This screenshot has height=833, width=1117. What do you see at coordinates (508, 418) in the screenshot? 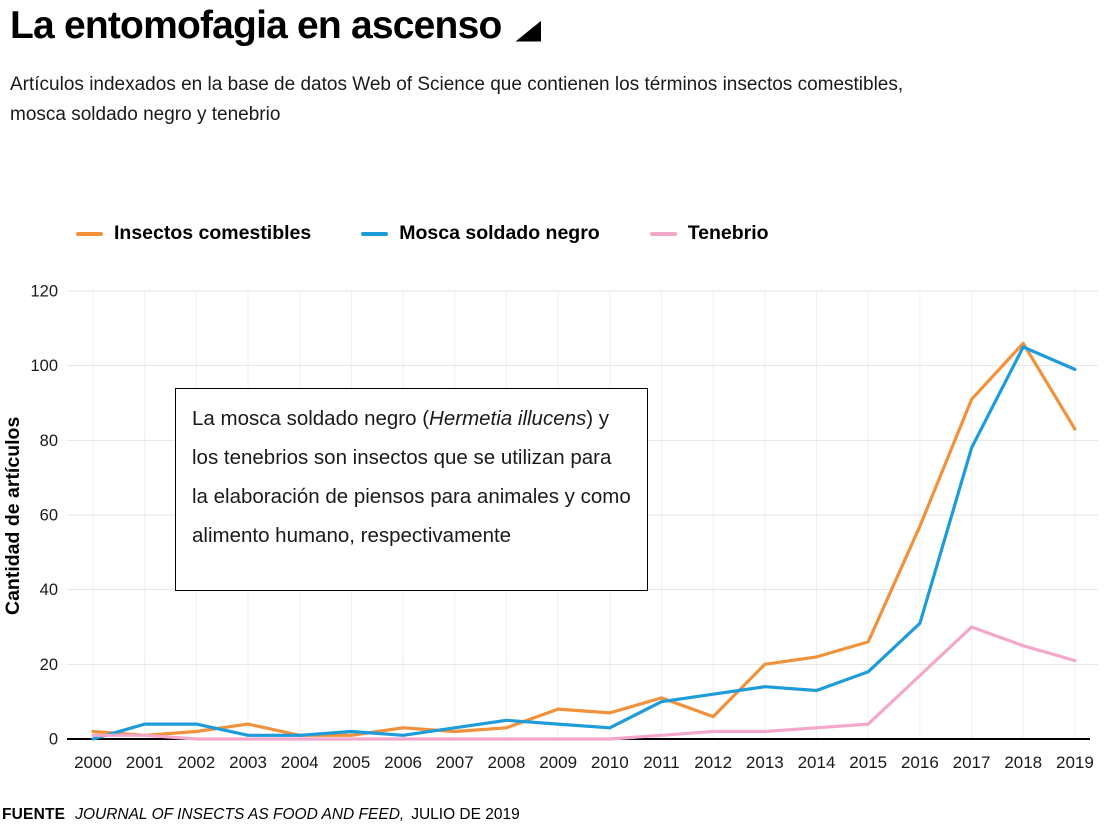
I see `annotation-species-italic: Hermetia illucens` at bounding box center [508, 418].